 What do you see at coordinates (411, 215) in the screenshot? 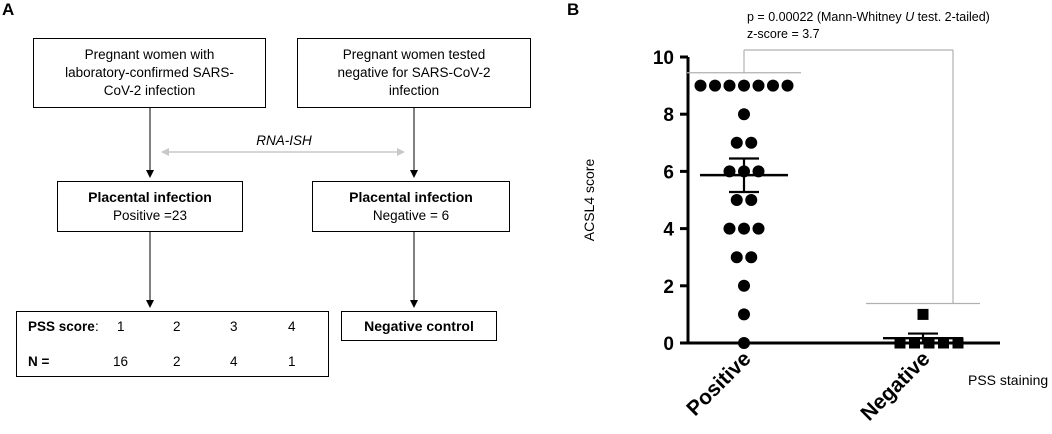
I see `infection-neg-value: Negative = 6` at bounding box center [411, 215].